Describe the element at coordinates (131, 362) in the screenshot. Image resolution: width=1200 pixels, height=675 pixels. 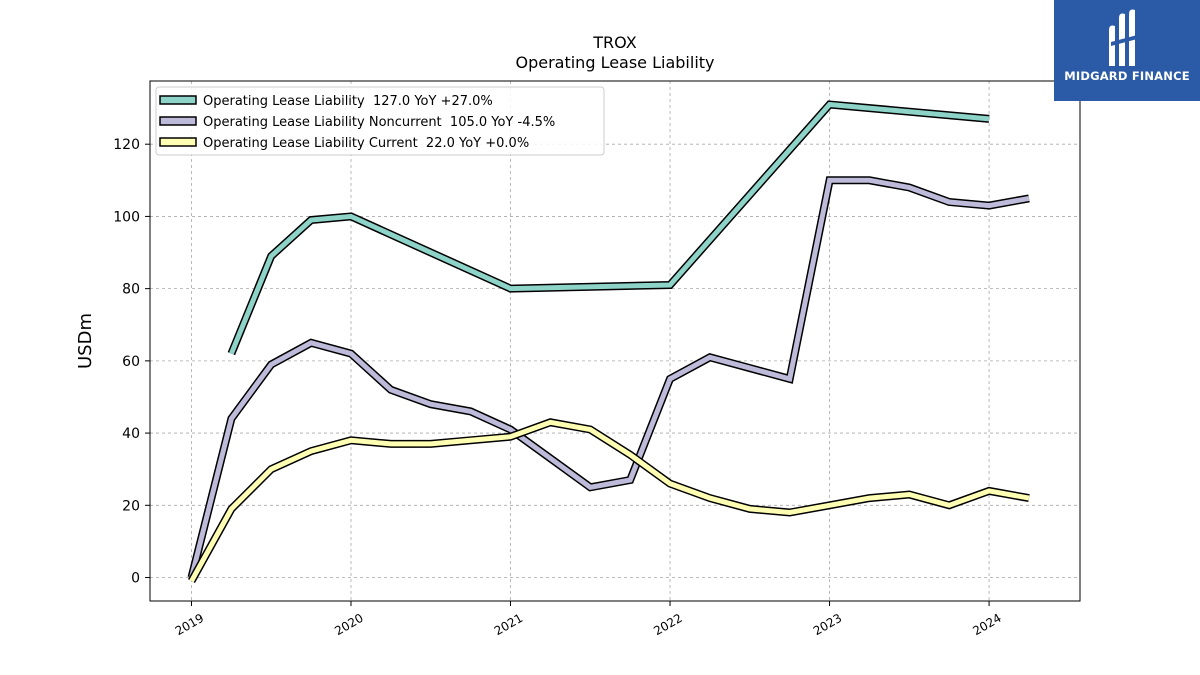
I see `y-tick-label: 60` at that location.